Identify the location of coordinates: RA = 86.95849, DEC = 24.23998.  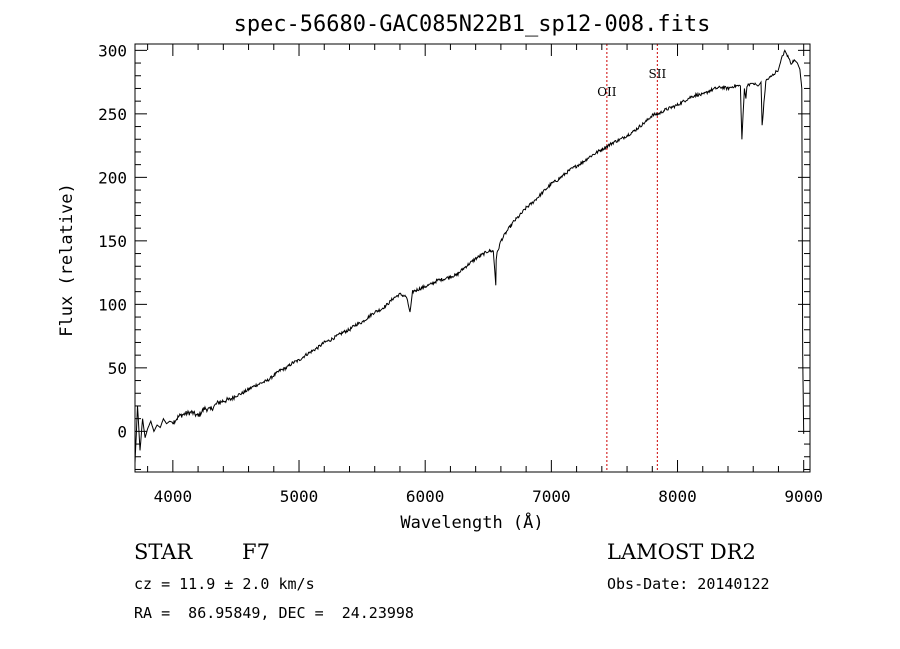
(274, 613).